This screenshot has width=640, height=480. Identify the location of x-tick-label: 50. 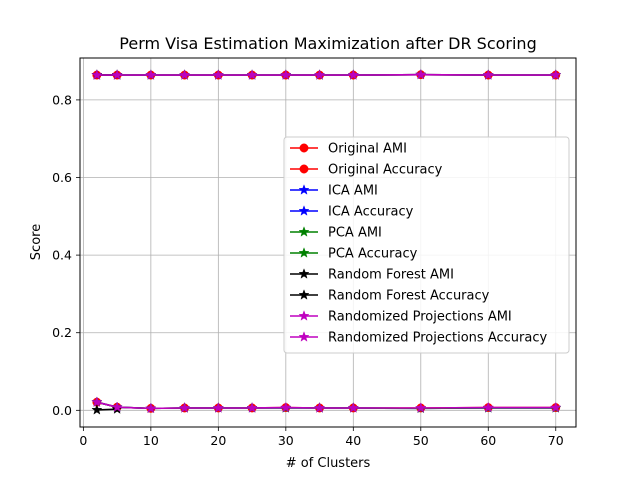
(421, 440).